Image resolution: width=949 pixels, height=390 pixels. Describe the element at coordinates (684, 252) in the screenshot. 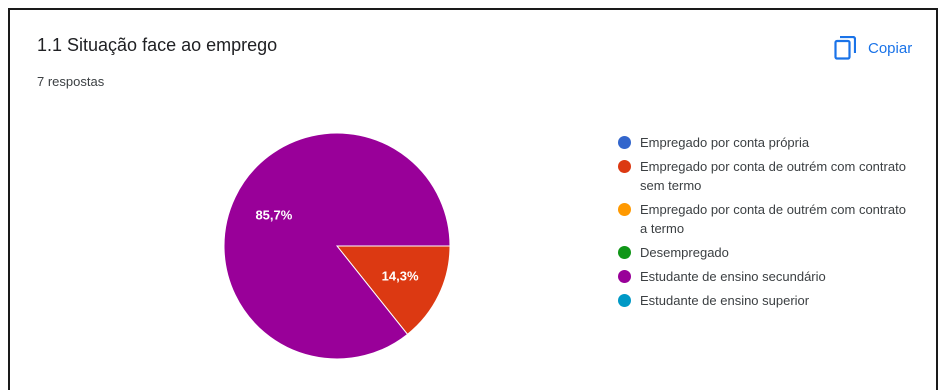

I see `legend-label: Desempregado` at that location.